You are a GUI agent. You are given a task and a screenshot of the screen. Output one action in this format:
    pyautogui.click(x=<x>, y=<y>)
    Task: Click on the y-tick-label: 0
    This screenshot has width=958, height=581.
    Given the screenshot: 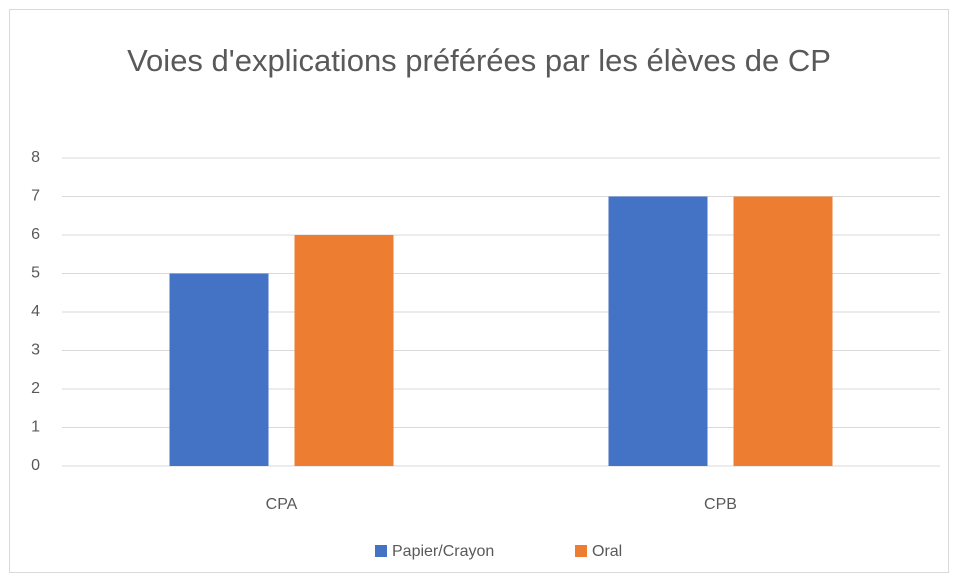 What is the action you would take?
    pyautogui.click(x=35, y=465)
    